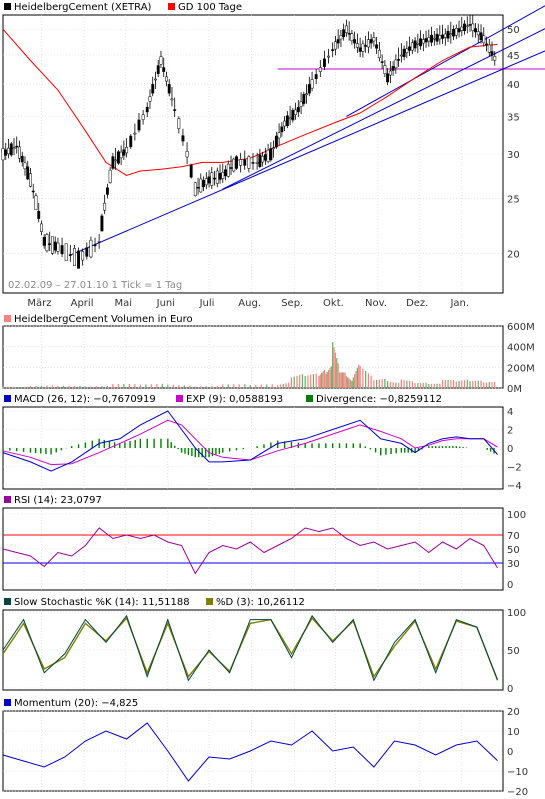  What do you see at coordinates (521, 368) in the screenshot?
I see `volume-y-tick-label: 200M` at bounding box center [521, 368].